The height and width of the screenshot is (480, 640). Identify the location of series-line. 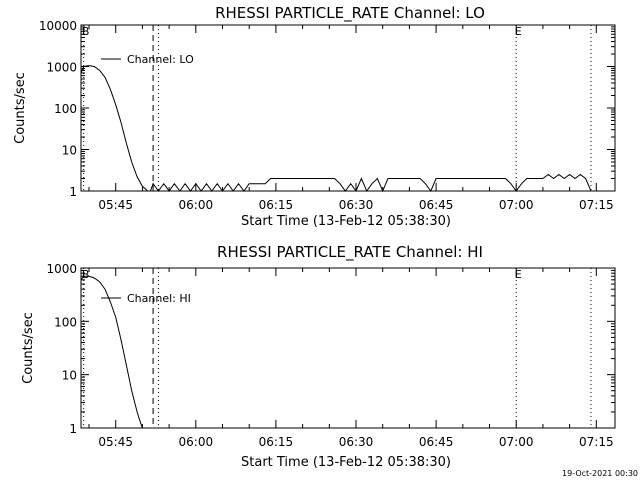
(111, 352).